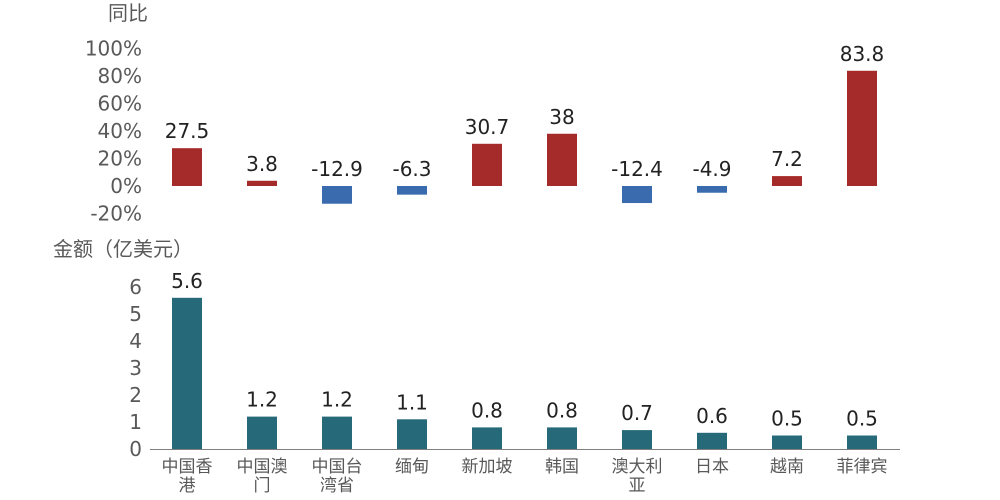  What do you see at coordinates (411, 169) in the screenshot?
I see `yoy-data-label: -6.3` at bounding box center [411, 169].